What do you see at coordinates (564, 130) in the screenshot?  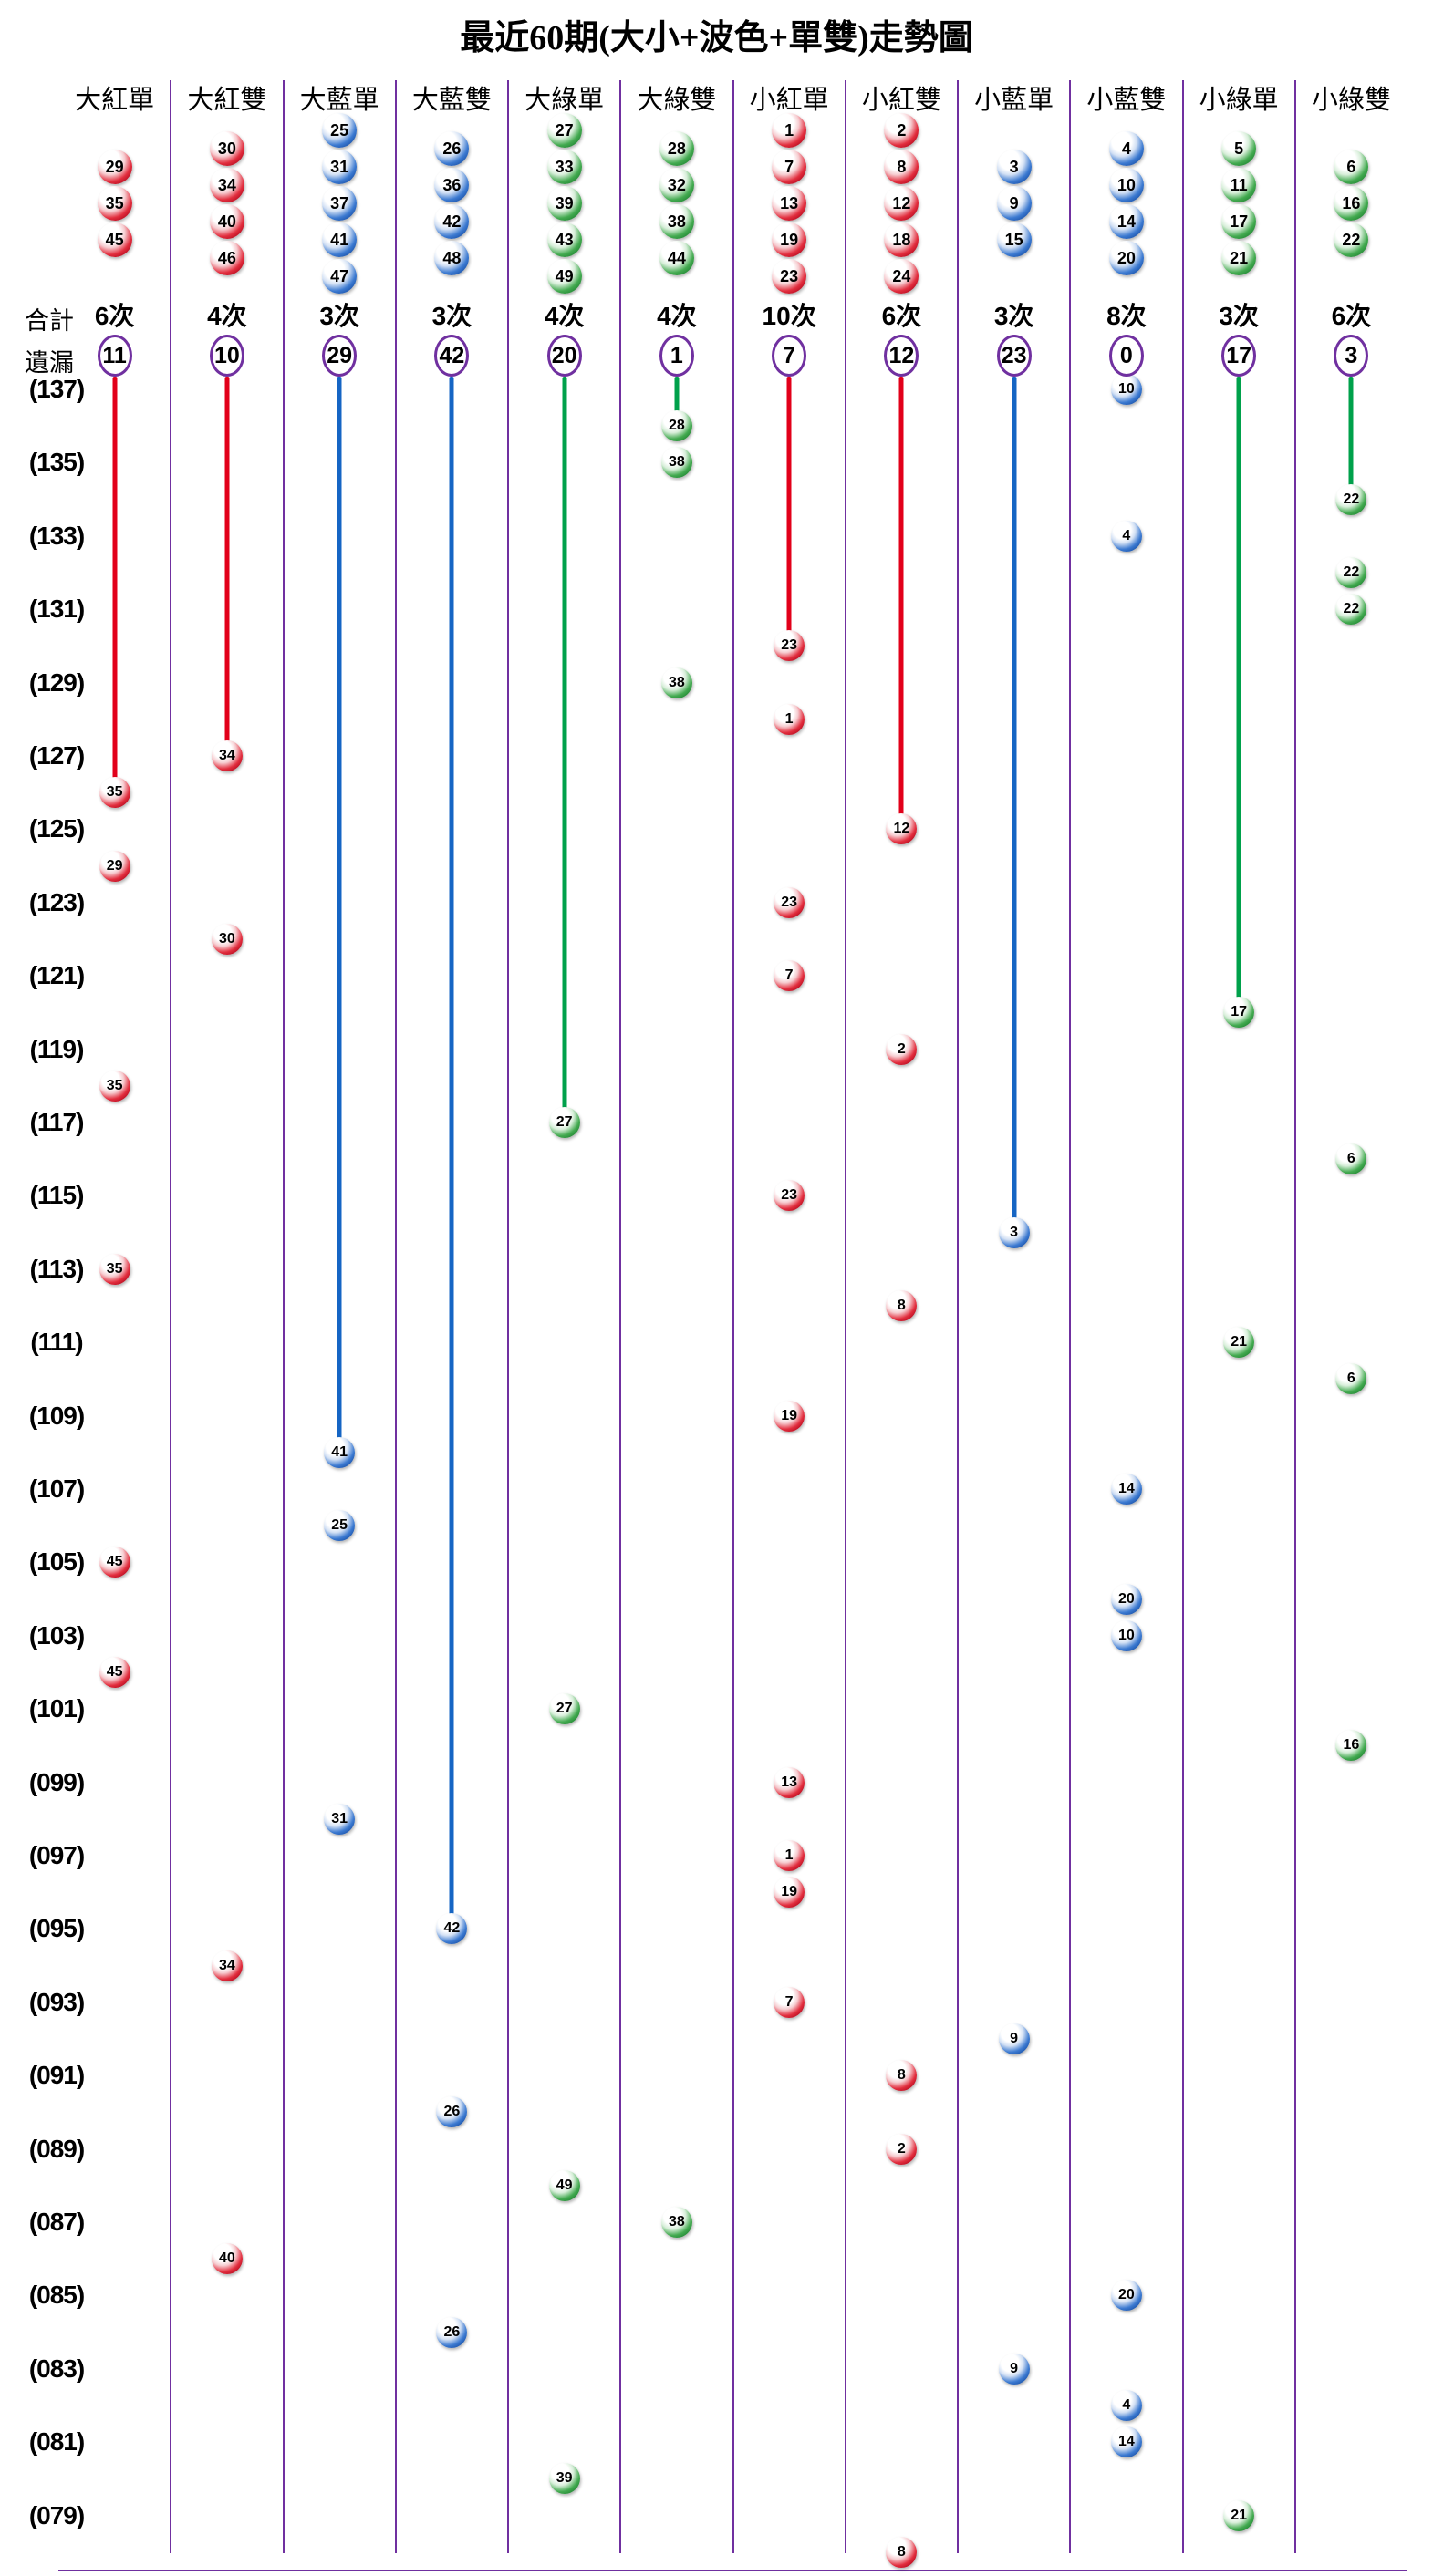 I see `cluster-ball: 27` at bounding box center [564, 130].